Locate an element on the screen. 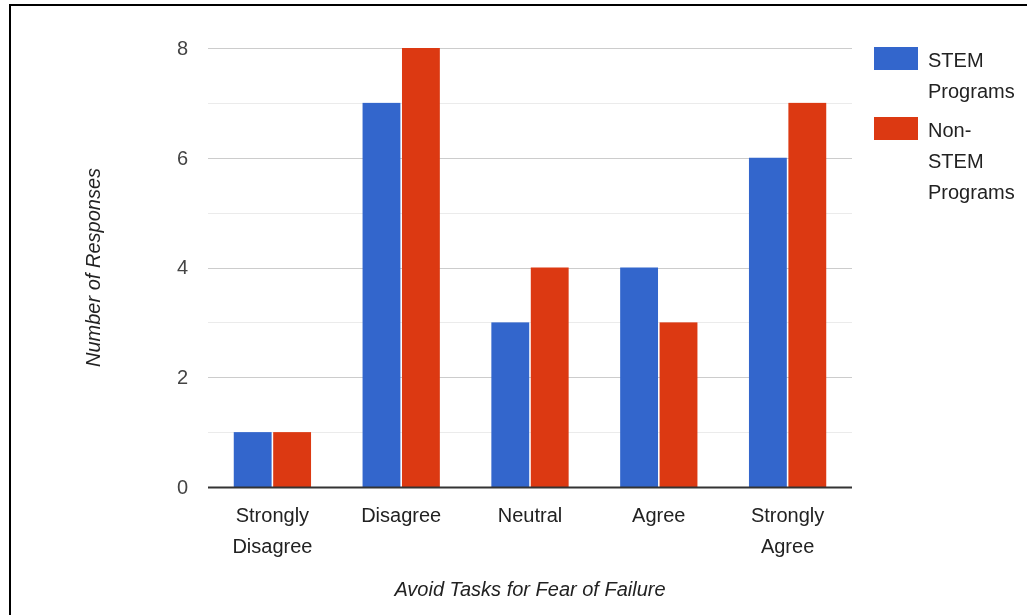  x-tick-label: Disagree is located at coordinates (401, 515).